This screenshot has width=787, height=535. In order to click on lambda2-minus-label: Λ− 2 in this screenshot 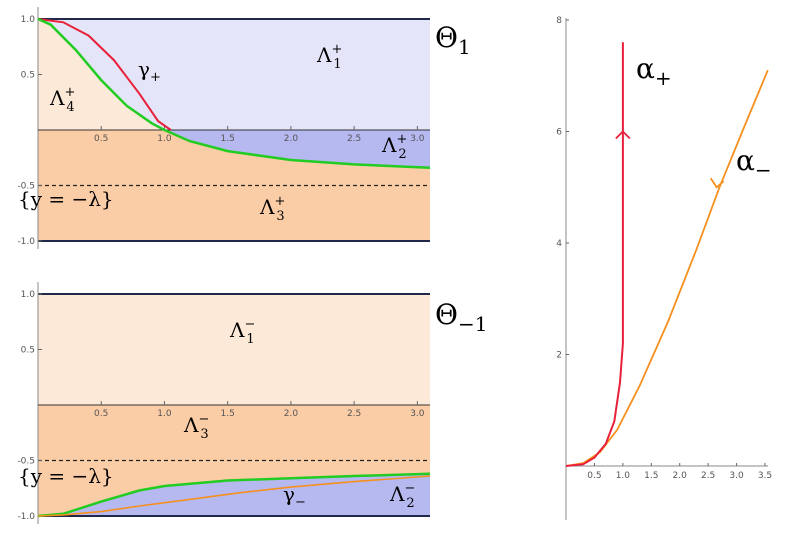, I will do `click(402, 496)`.